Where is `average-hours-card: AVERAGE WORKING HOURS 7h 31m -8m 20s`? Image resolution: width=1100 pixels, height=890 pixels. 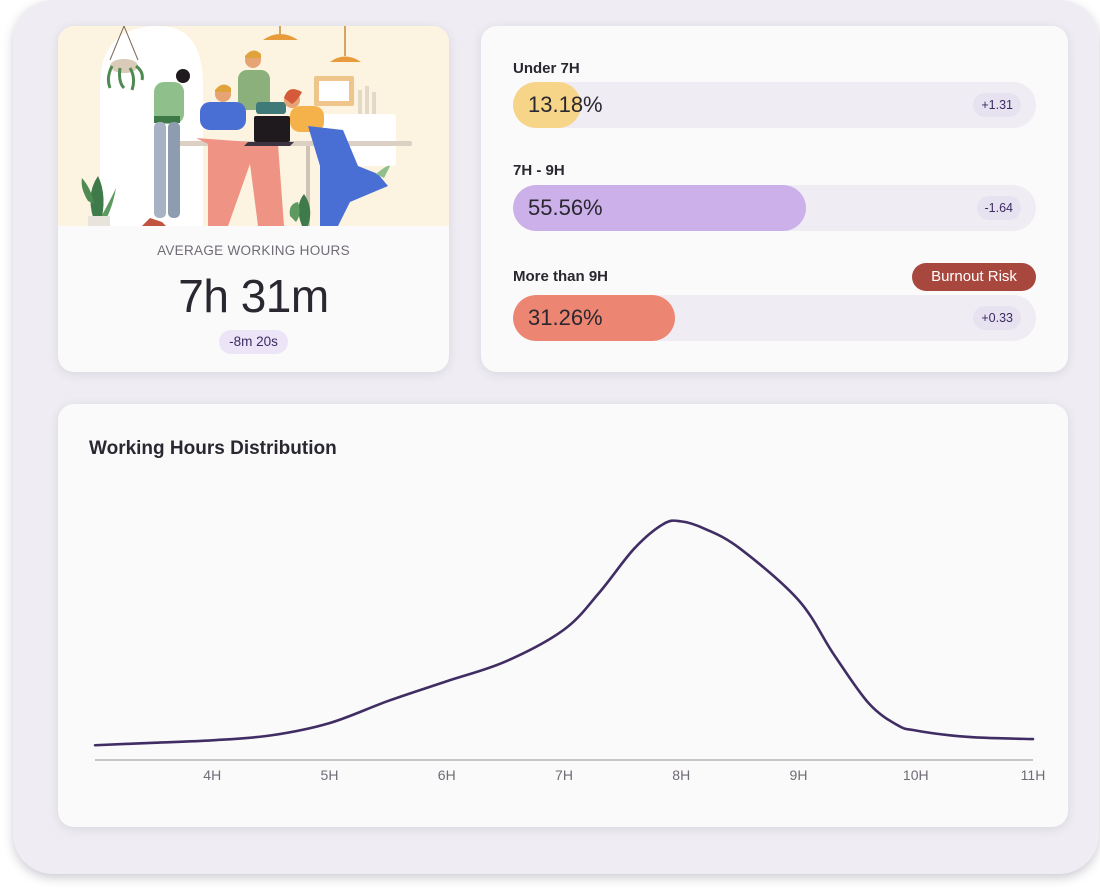
average-hours-card: AVERAGE WORKING HOURS 7h 31m -8m 20s is located at coordinates (253, 199).